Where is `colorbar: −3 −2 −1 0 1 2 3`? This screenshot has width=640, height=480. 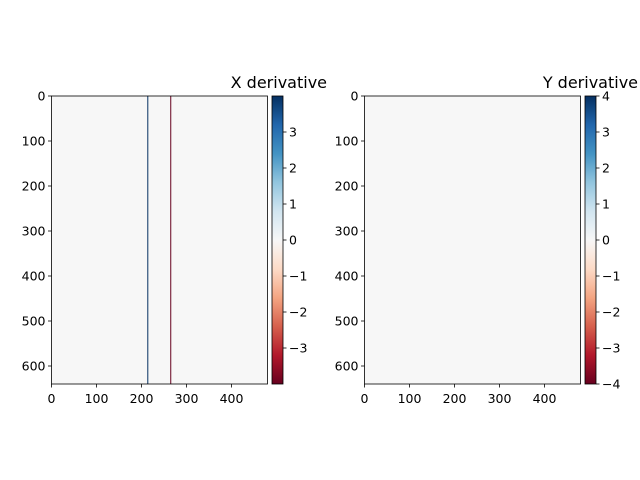 colorbar: −3 −2 −1 0 1 2 3 is located at coordinates (289, 240).